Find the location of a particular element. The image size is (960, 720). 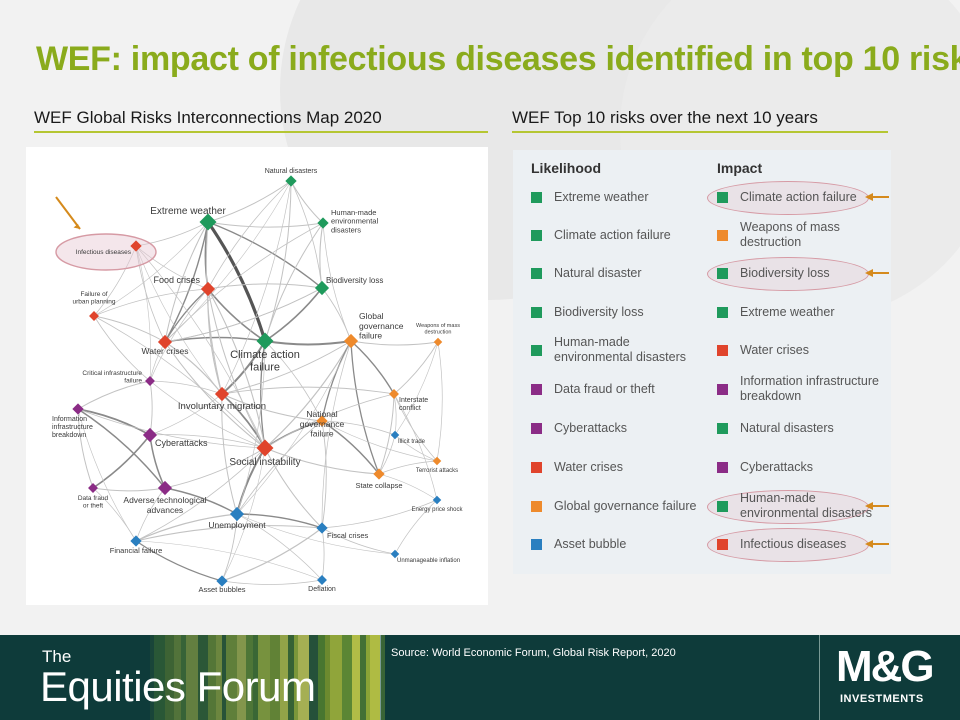

impact-highlight is located at coordinates (788, 274).